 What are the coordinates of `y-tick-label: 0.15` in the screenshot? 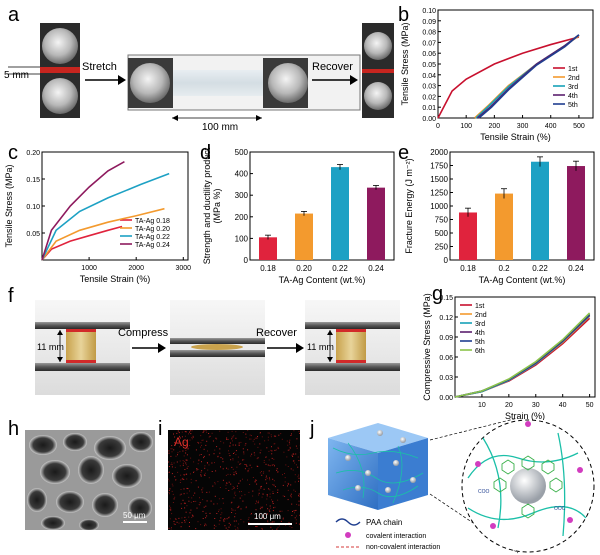 It's located at (33, 180).